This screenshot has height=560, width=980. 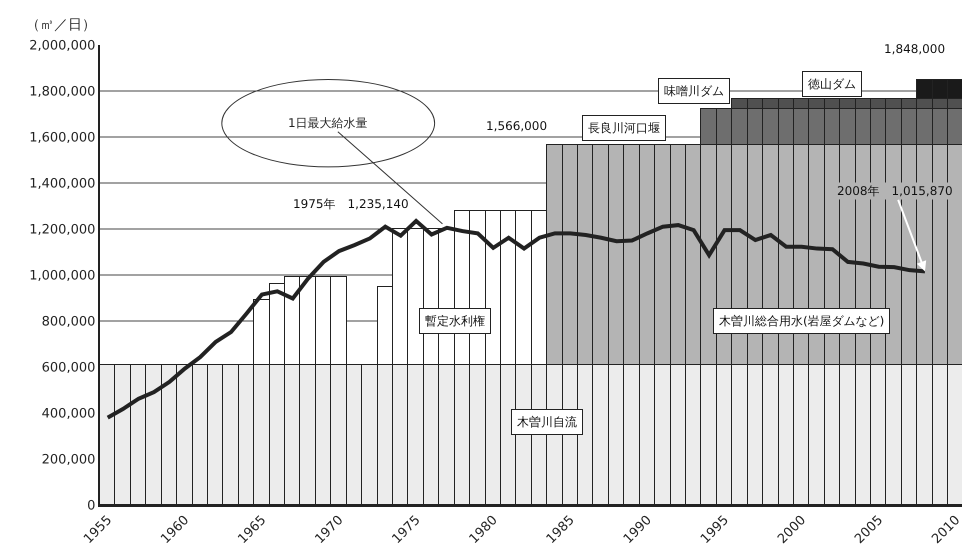 I want to click on annotation: 1975年 1,235,140, so click(x=351, y=204).